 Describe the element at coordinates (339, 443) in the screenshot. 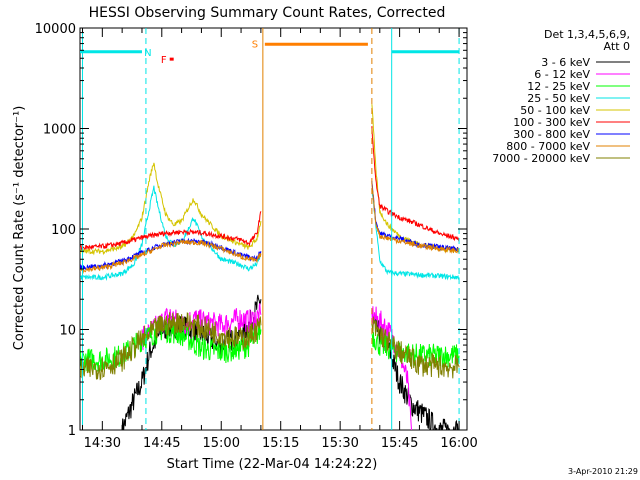

I see `x-tick-label: 15:30` at that location.